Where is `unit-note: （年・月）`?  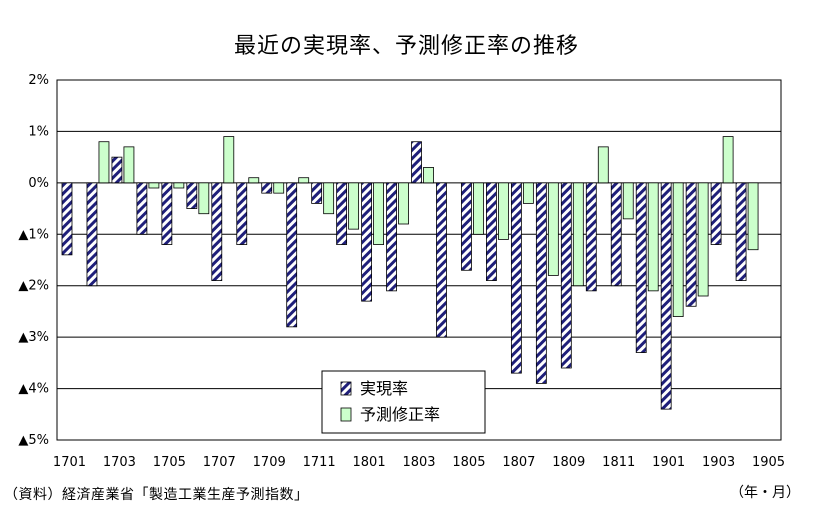 unit-note: （年・月） is located at coordinates (765, 493).